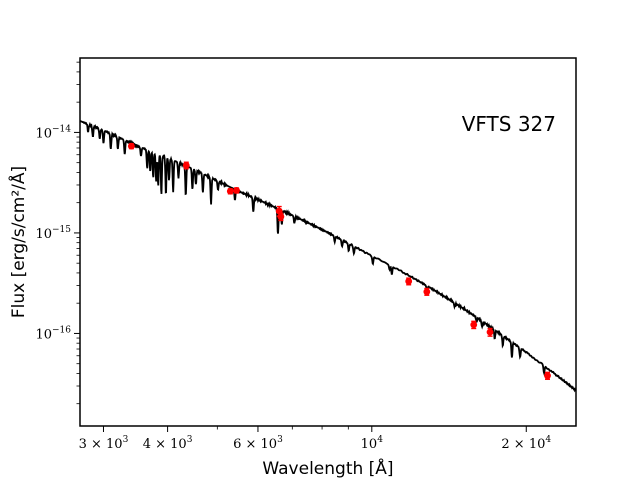 The image size is (640, 480). Describe the element at coordinates (509, 124) in the screenshot. I see `chart-annotation: VFTS 327` at that location.